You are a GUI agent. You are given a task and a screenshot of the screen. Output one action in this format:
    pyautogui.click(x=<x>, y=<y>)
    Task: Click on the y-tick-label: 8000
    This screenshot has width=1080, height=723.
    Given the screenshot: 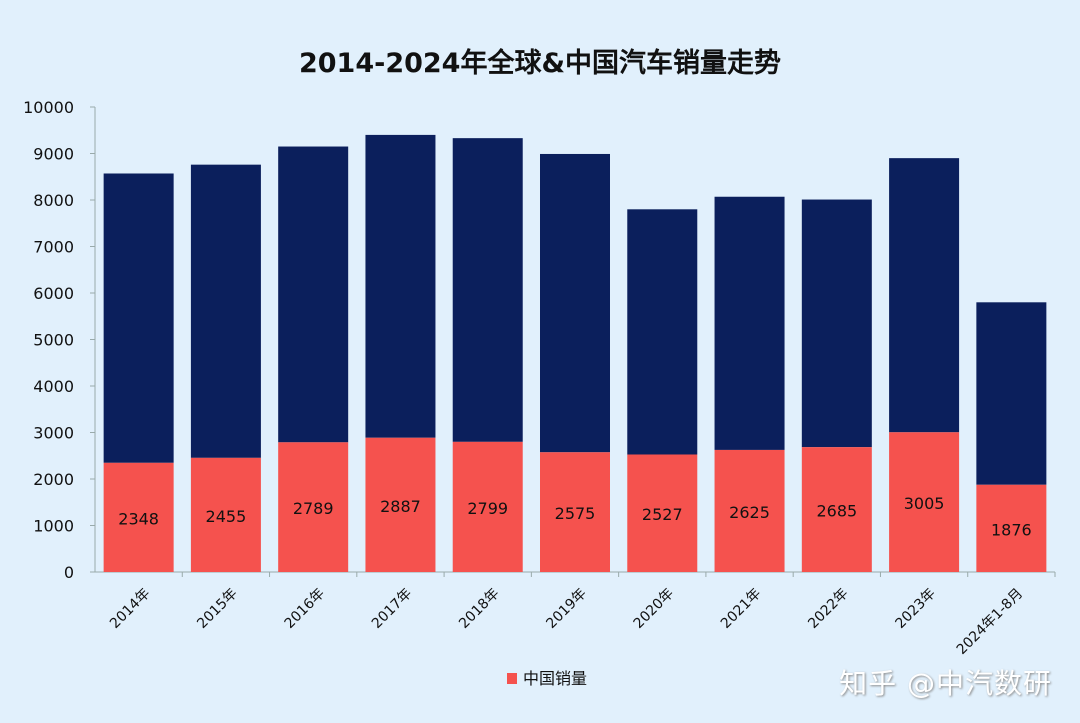 What is the action you would take?
    pyautogui.click(x=53, y=200)
    